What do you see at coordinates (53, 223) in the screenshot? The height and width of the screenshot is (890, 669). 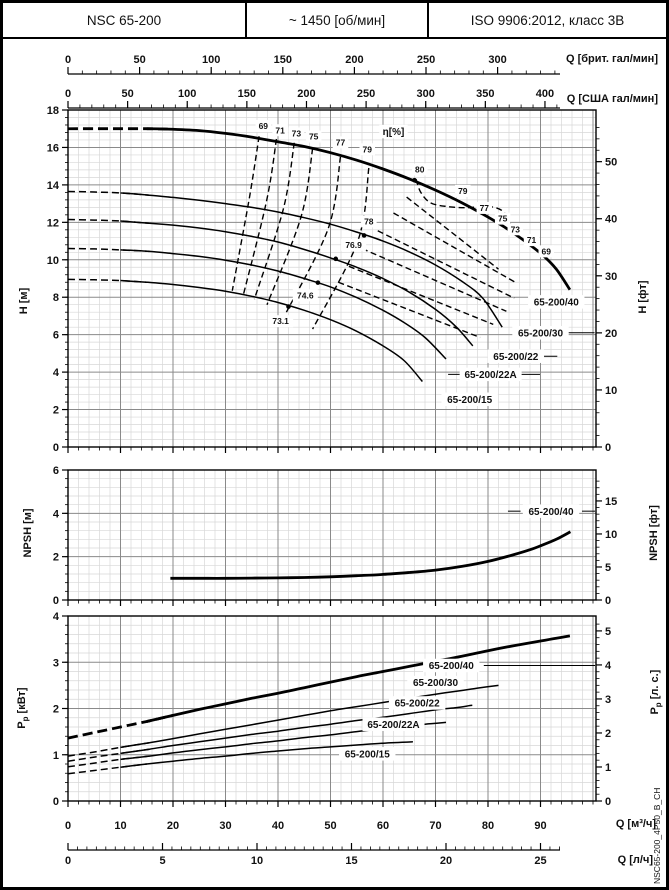 I see `svg-text: 12` at bounding box center [53, 223].